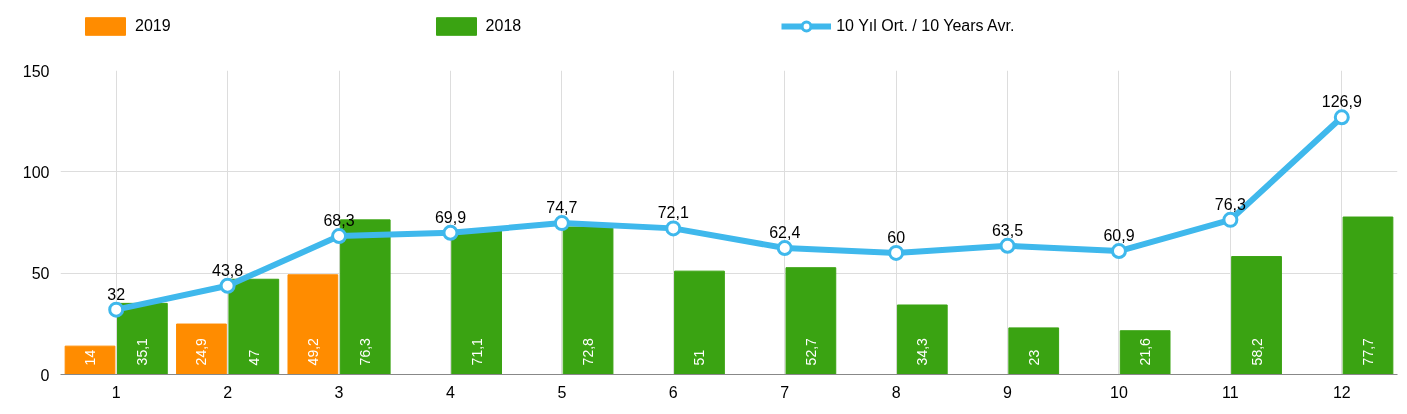 The width and height of the screenshot is (1407, 414). I want to click on legend-label: 2019, so click(153, 26).